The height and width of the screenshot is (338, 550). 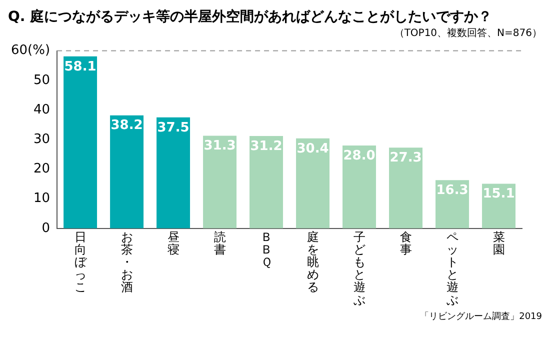 I want to click on x-tick-label: 日向ぼっこ, so click(x=81, y=262).